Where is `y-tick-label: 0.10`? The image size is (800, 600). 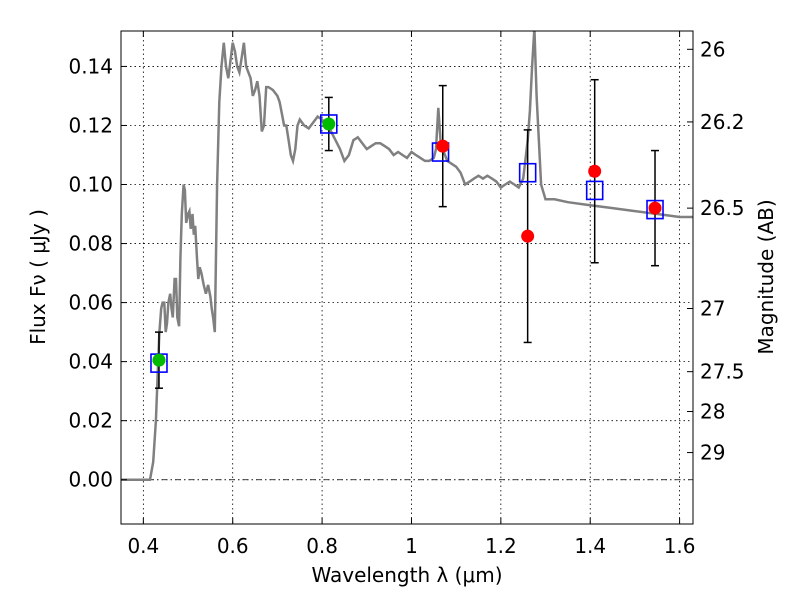
y-tick-label: 0.10 is located at coordinates (90, 185).